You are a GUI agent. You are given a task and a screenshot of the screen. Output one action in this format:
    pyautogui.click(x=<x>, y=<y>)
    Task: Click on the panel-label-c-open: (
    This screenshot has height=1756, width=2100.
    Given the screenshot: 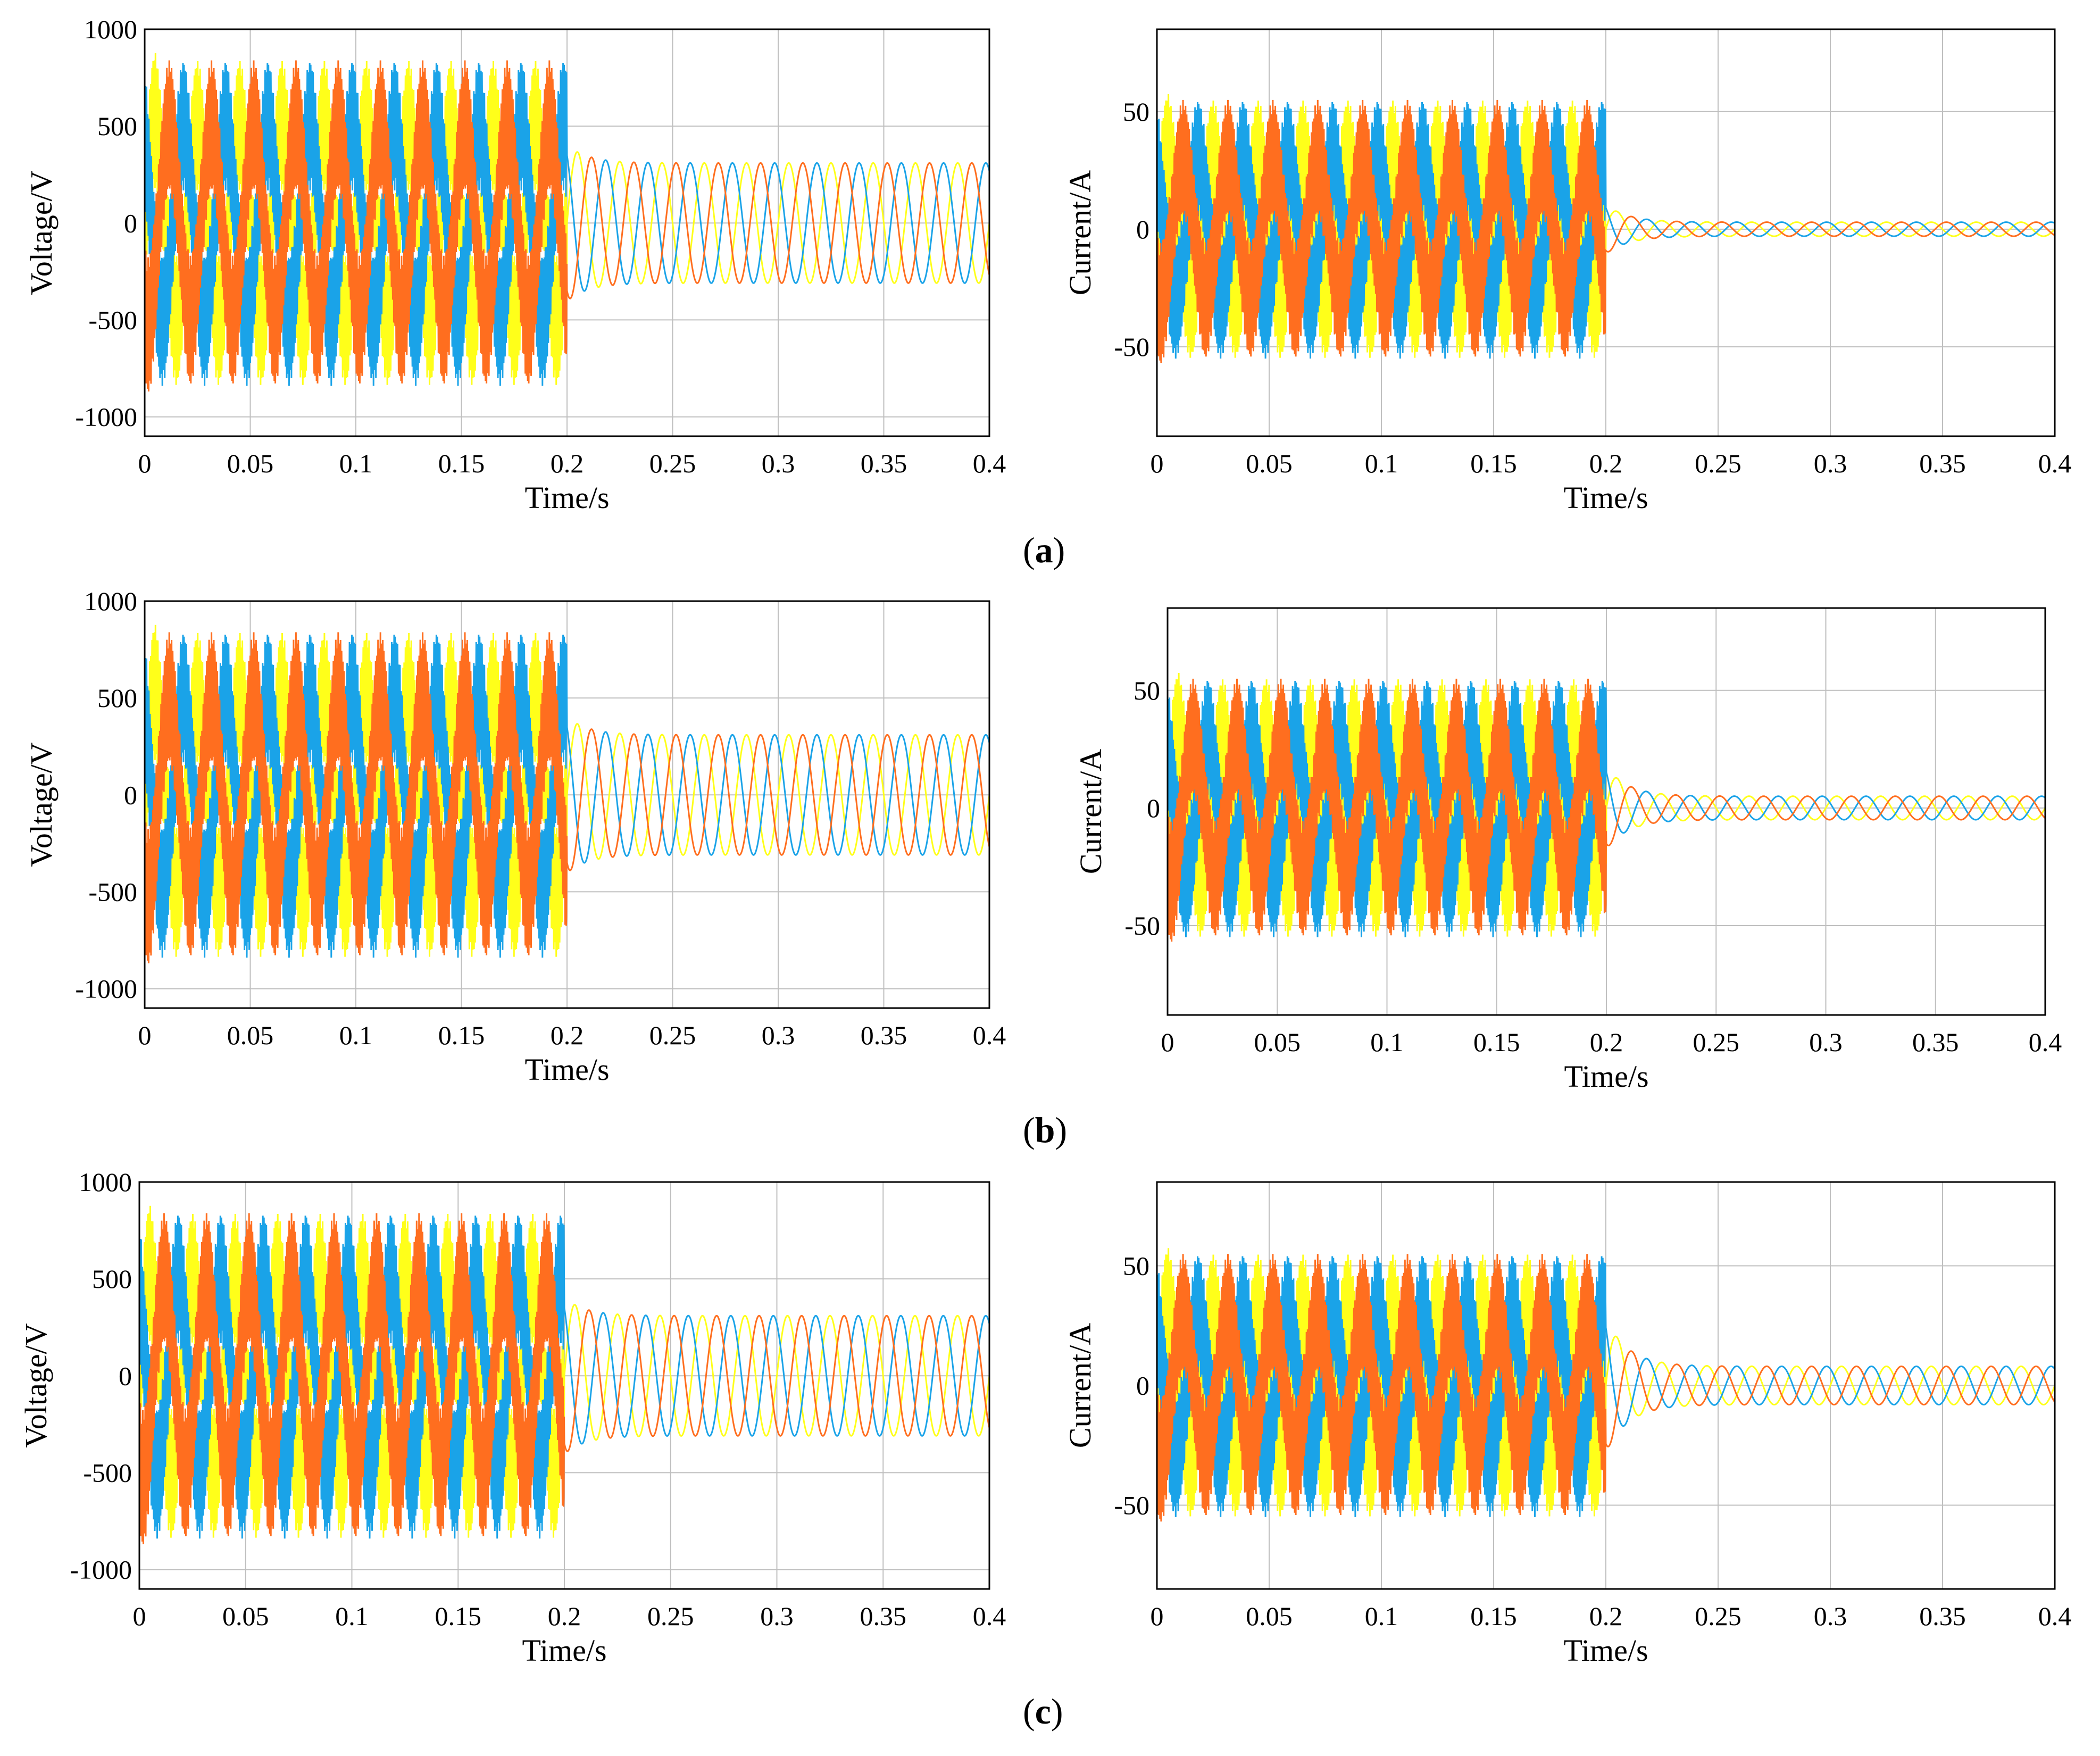 What is the action you would take?
    pyautogui.click(x=1029, y=1711)
    